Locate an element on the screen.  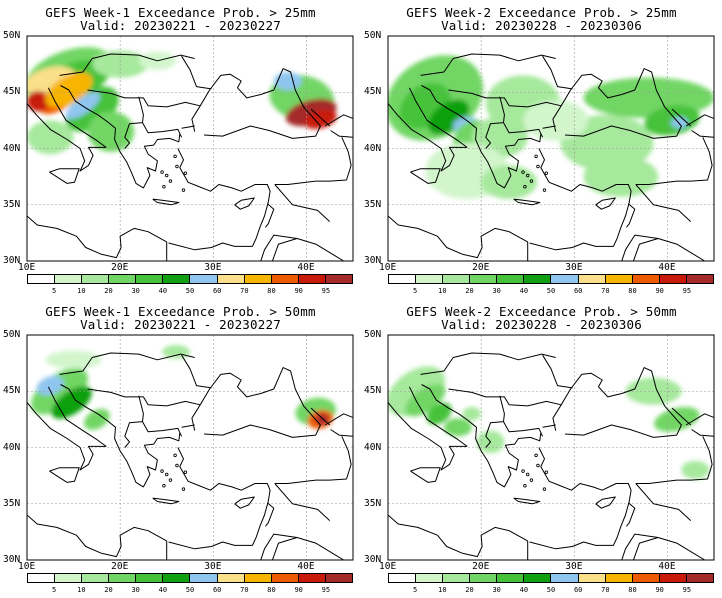
panel-title: GEFS Week-1 Exceedance Prob. > 25mm is located at coordinates (180, 12).